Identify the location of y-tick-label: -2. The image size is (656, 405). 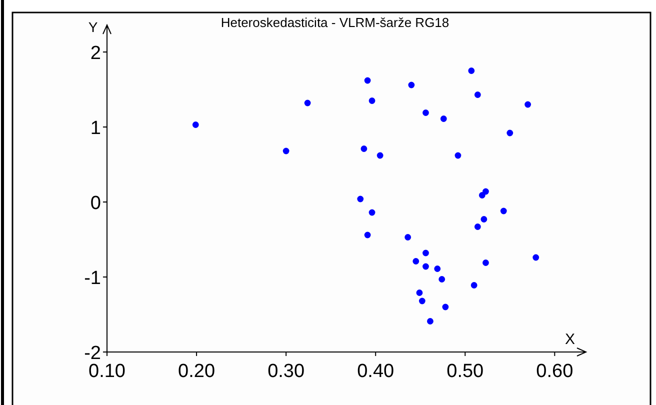
(92, 353).